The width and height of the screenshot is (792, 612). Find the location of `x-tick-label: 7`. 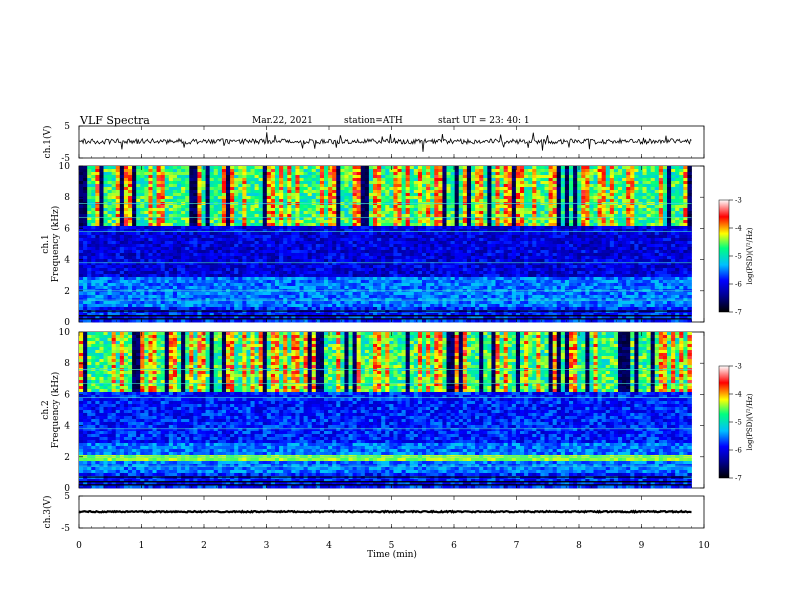

x-tick-label: 7 is located at coordinates (517, 546).